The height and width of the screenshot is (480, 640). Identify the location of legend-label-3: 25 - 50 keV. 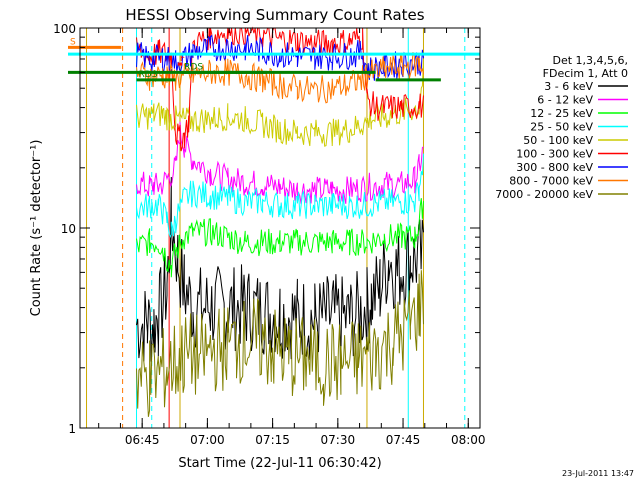
(561, 127).